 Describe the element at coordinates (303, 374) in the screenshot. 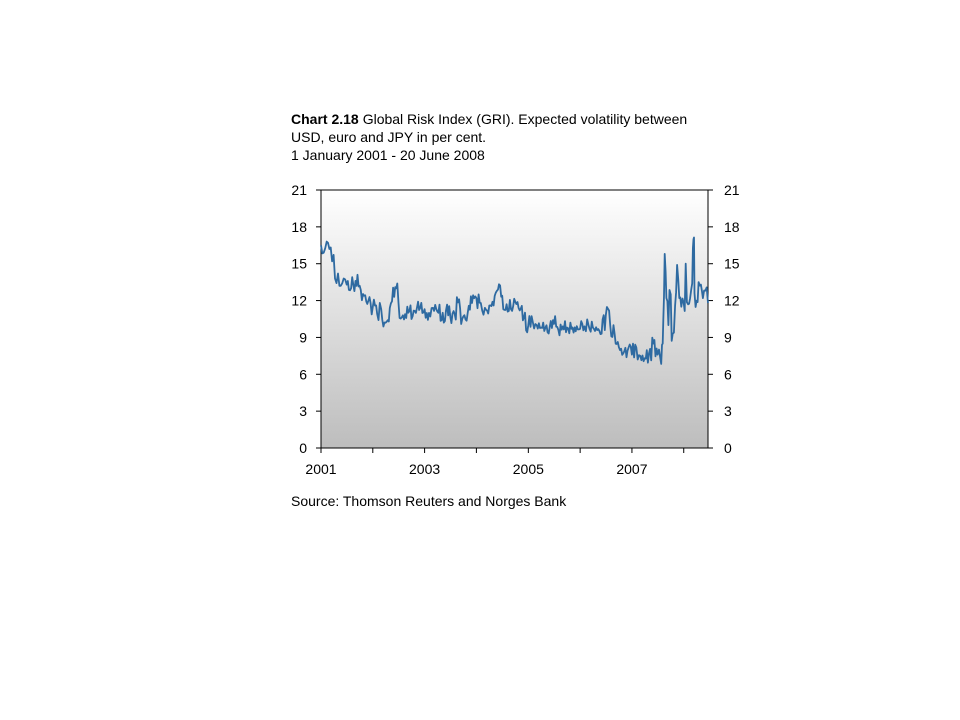

I see `y-tick-label-left: 6` at that location.